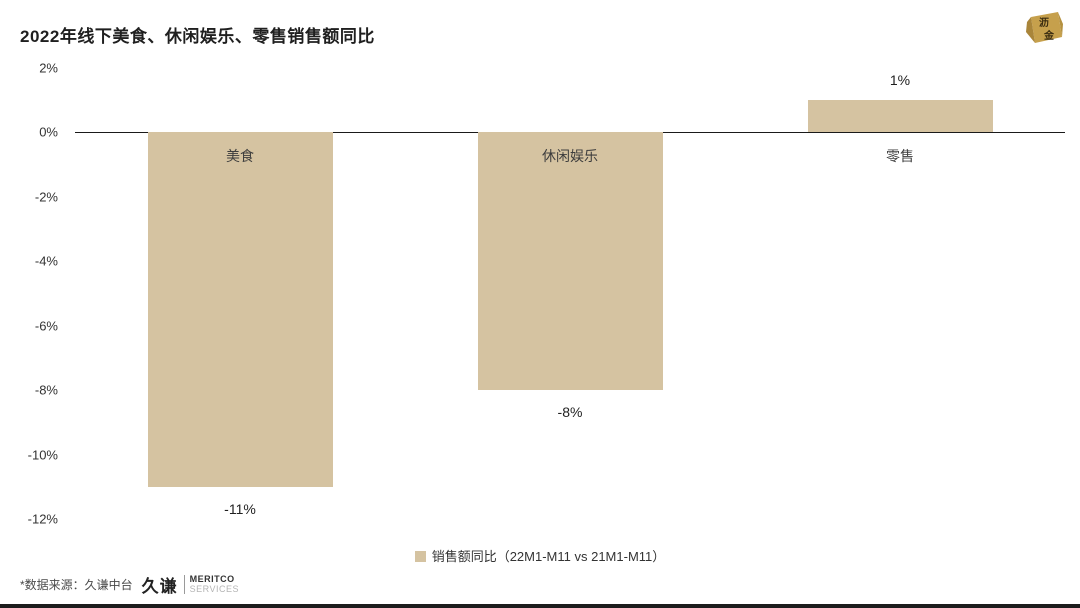 This screenshot has height=608, width=1080. Describe the element at coordinates (570, 261) in the screenshot. I see `bar-leisure-entertainment` at that location.